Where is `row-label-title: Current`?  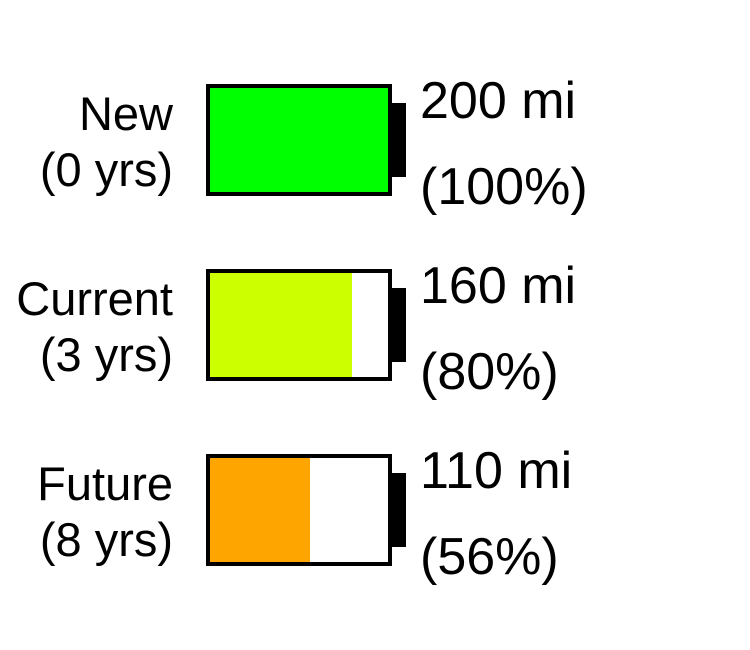 row-label-title: Current is located at coordinates (94, 298).